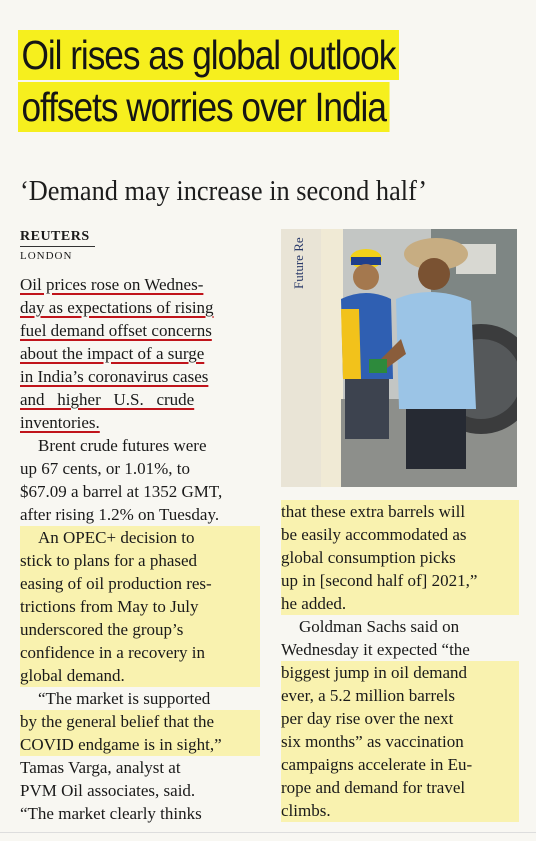  Describe the element at coordinates (268, 832) in the screenshot. I see `page-edge` at that location.